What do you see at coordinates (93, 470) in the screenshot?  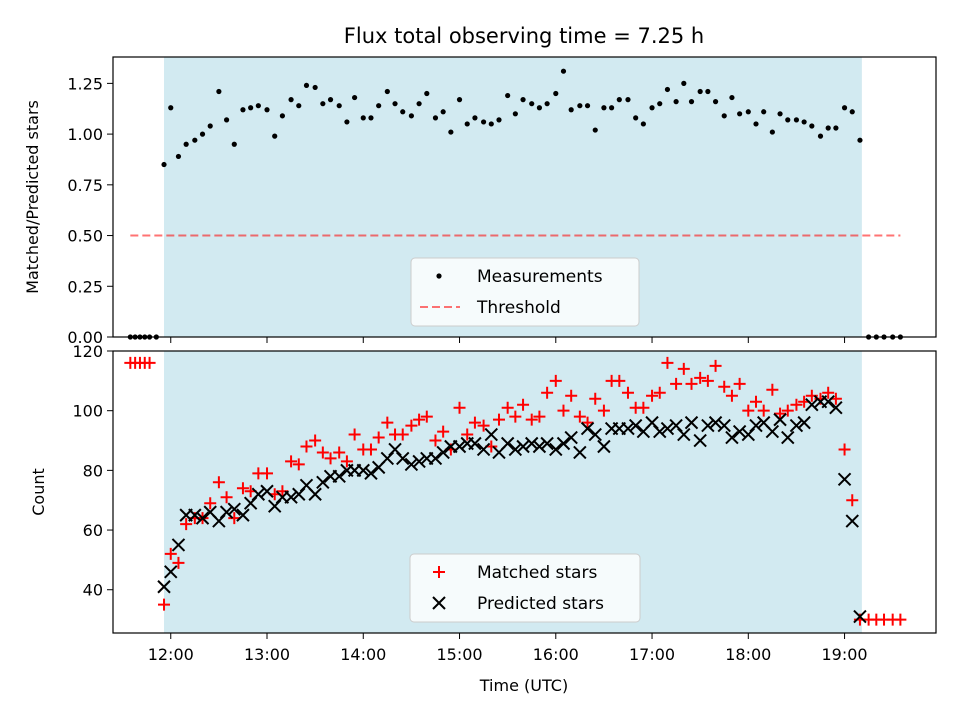 I see `bottom-y-tick-label: 80` at bounding box center [93, 470].